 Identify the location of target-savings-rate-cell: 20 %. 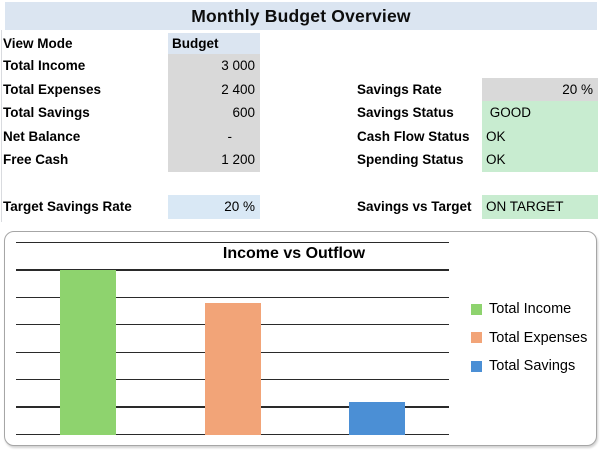
(214, 207).